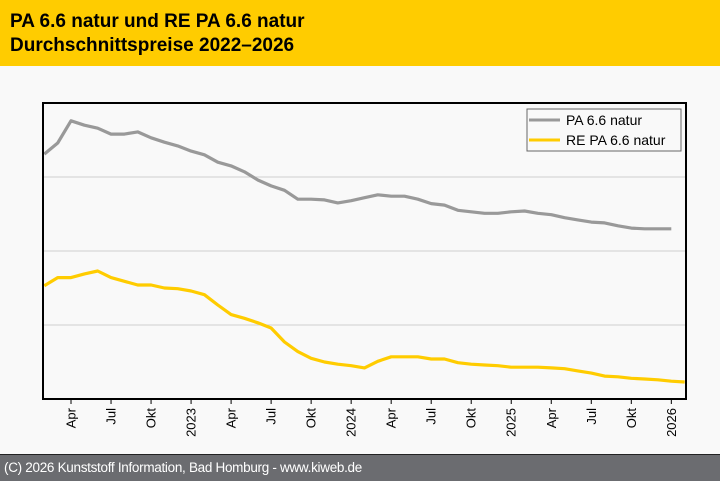  Describe the element at coordinates (152, 45) in the screenshot. I see `chart-title-line2: Durchschnittspreise 2022–2026` at that location.